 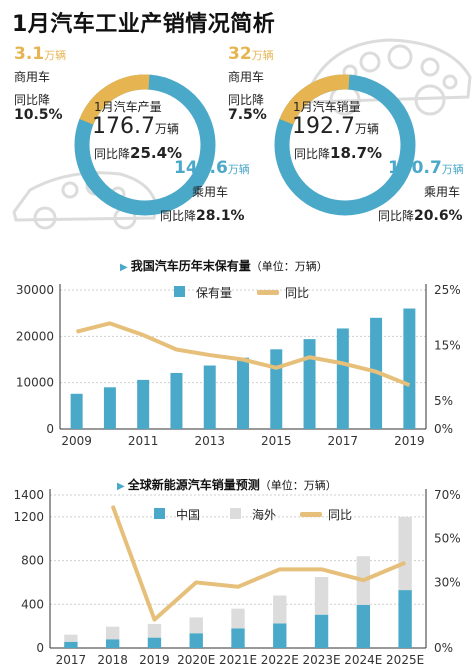 What do you see at coordinates (210, 192) in the screenshot?
I see `prod-passenger-label: 乘用车` at bounding box center [210, 192].